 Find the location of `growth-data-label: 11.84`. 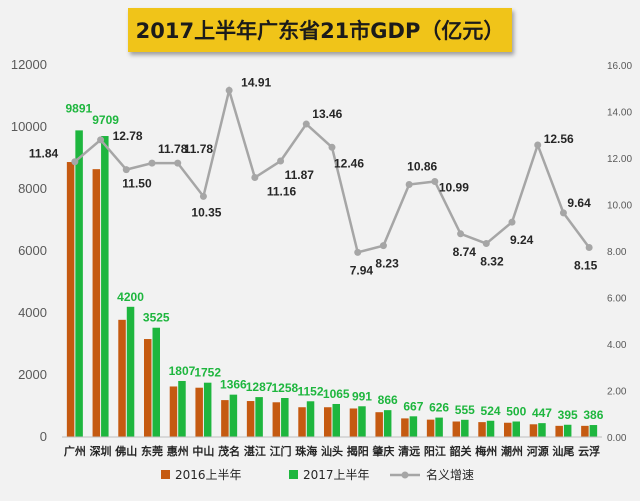

growth-data-label: 11.84 is located at coordinates (44, 154).